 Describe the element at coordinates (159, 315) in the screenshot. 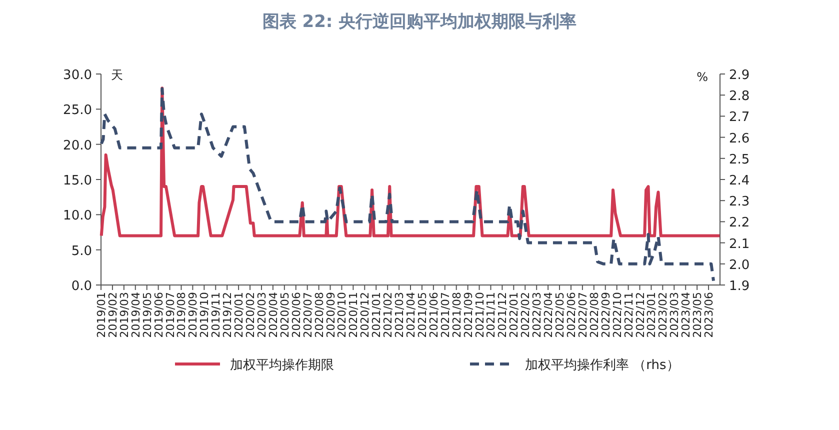

I see `x-tick-label: 2019/06` at that location.